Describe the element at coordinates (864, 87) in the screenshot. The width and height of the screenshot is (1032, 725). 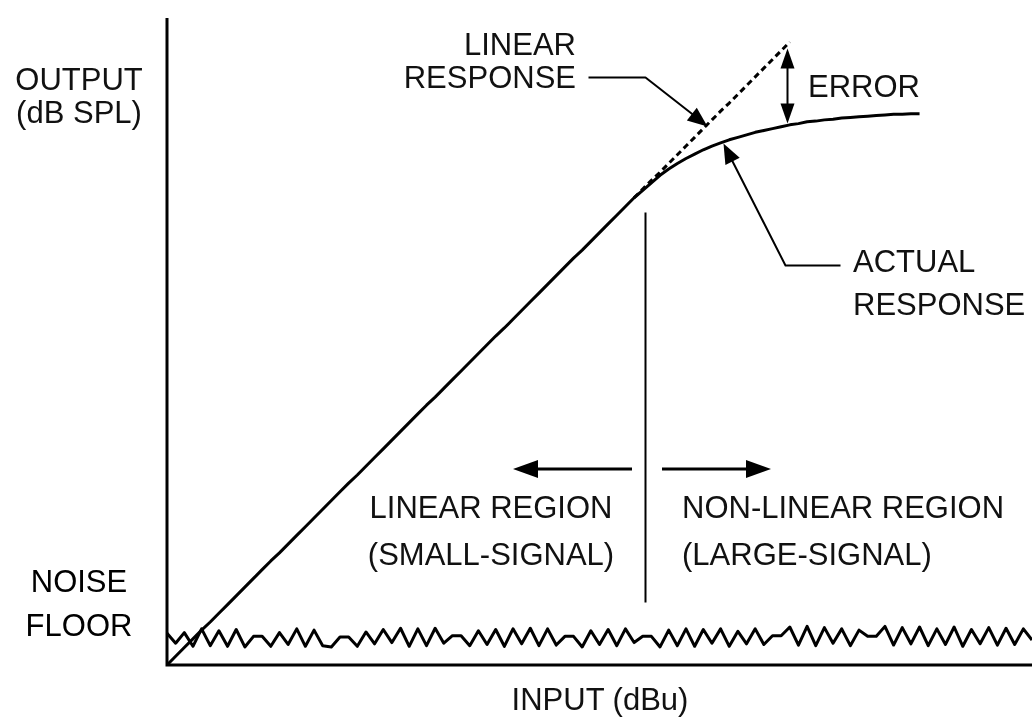
I see `annotation: ERROR` at that location.